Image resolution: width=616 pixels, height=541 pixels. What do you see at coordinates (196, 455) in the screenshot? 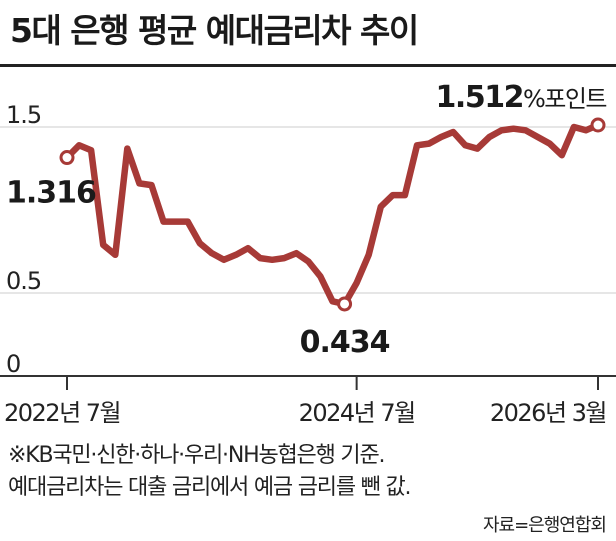
I see `note-line-1: ※KB국민·신한·하나·우리·NH농협은행 기준.` at bounding box center [196, 455].